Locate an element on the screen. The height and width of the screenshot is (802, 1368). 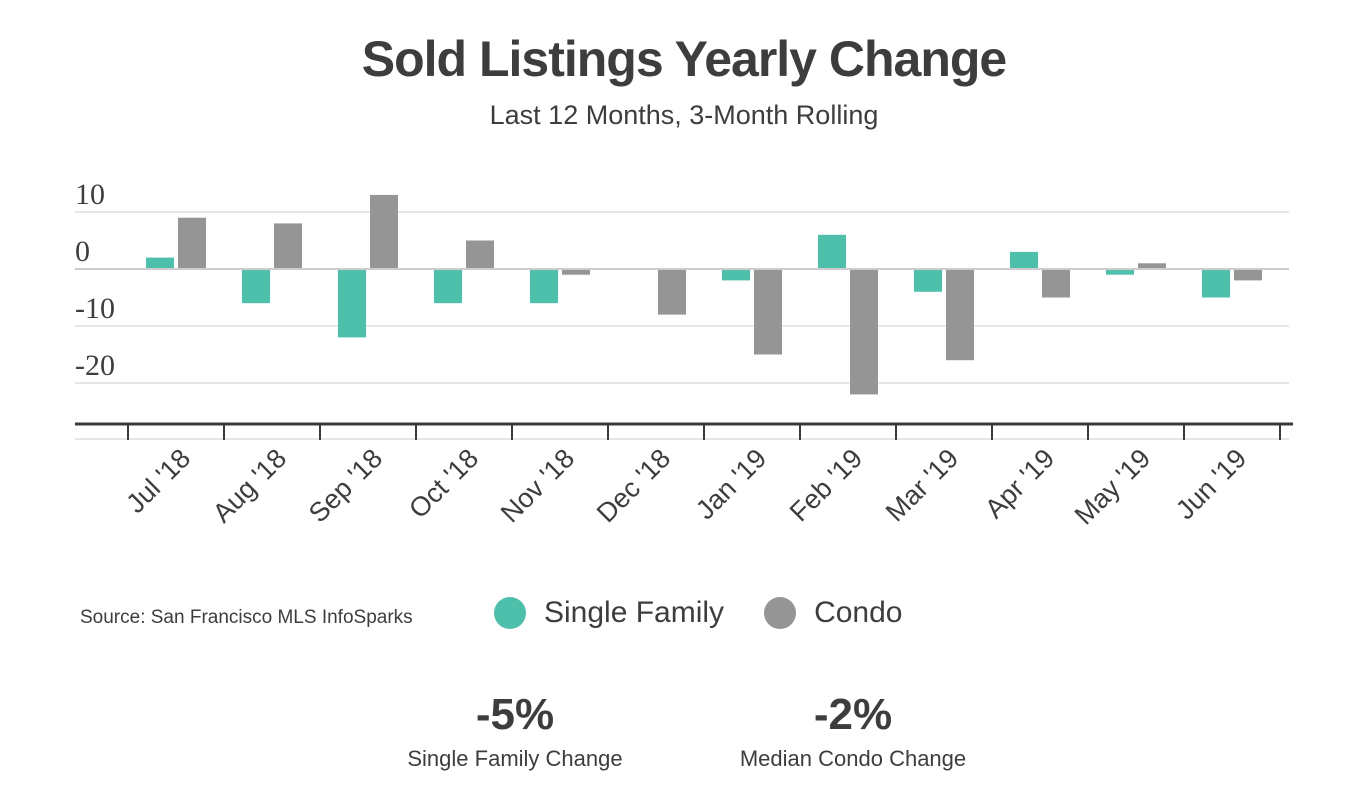
chart-subtitle: Last 12 Months, 3-Month Rolling is located at coordinates (684, 115).